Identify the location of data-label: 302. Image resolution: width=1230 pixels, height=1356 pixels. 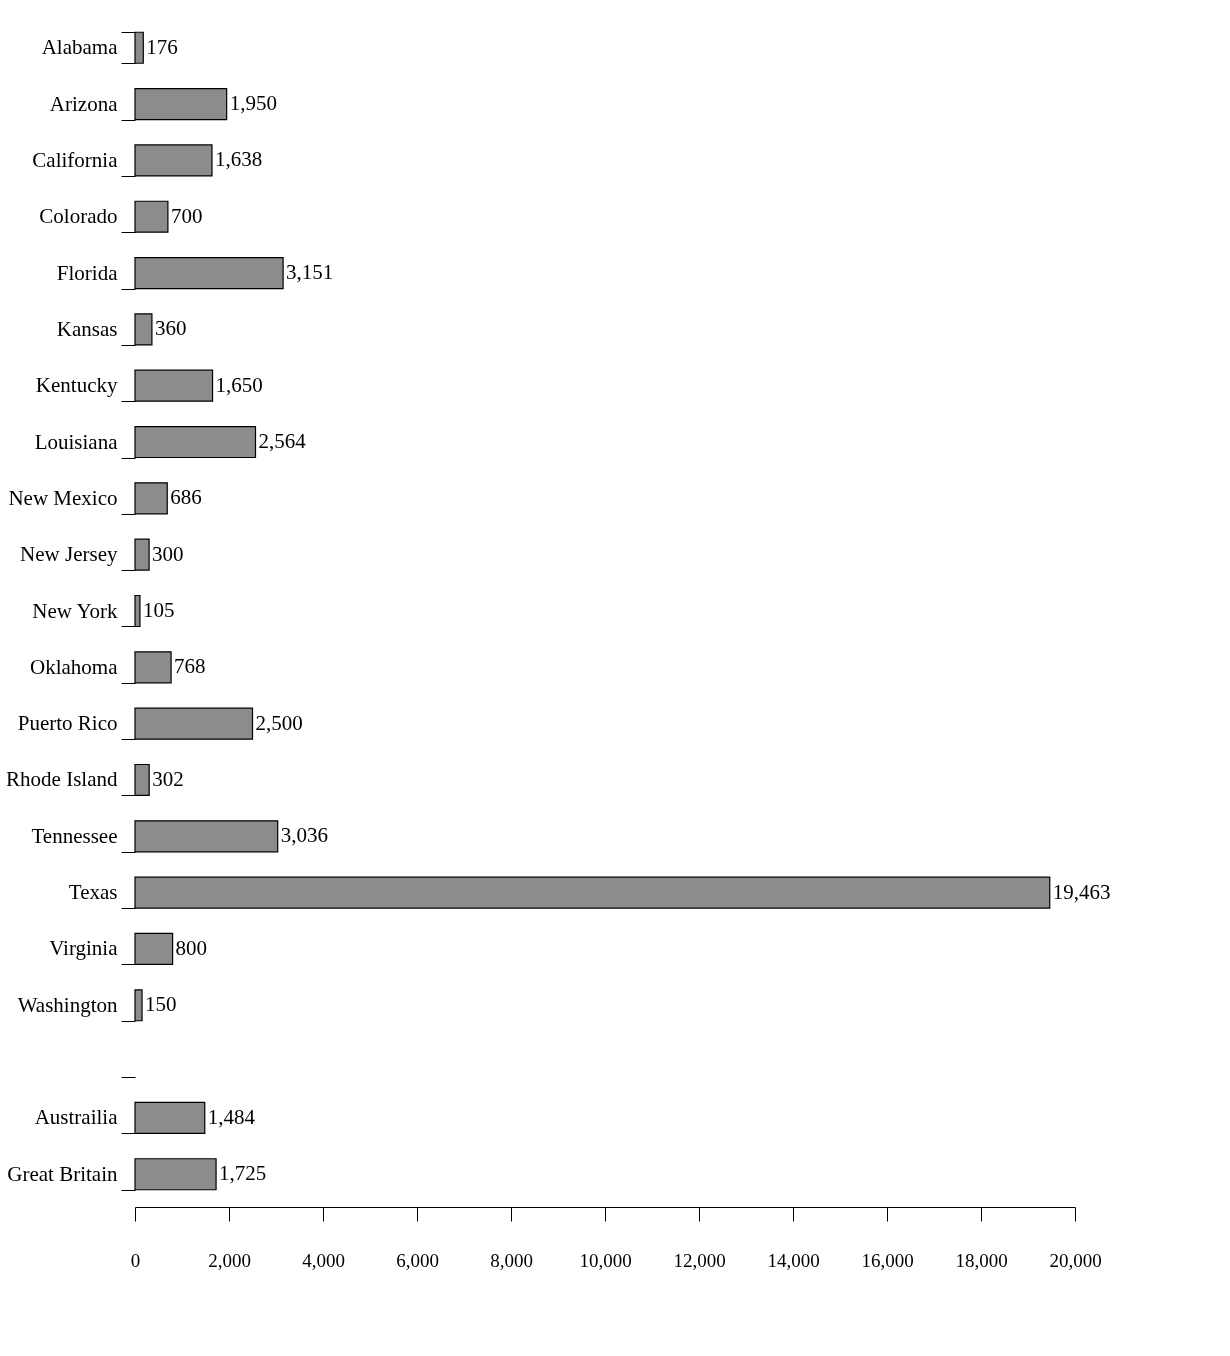
(168, 778).